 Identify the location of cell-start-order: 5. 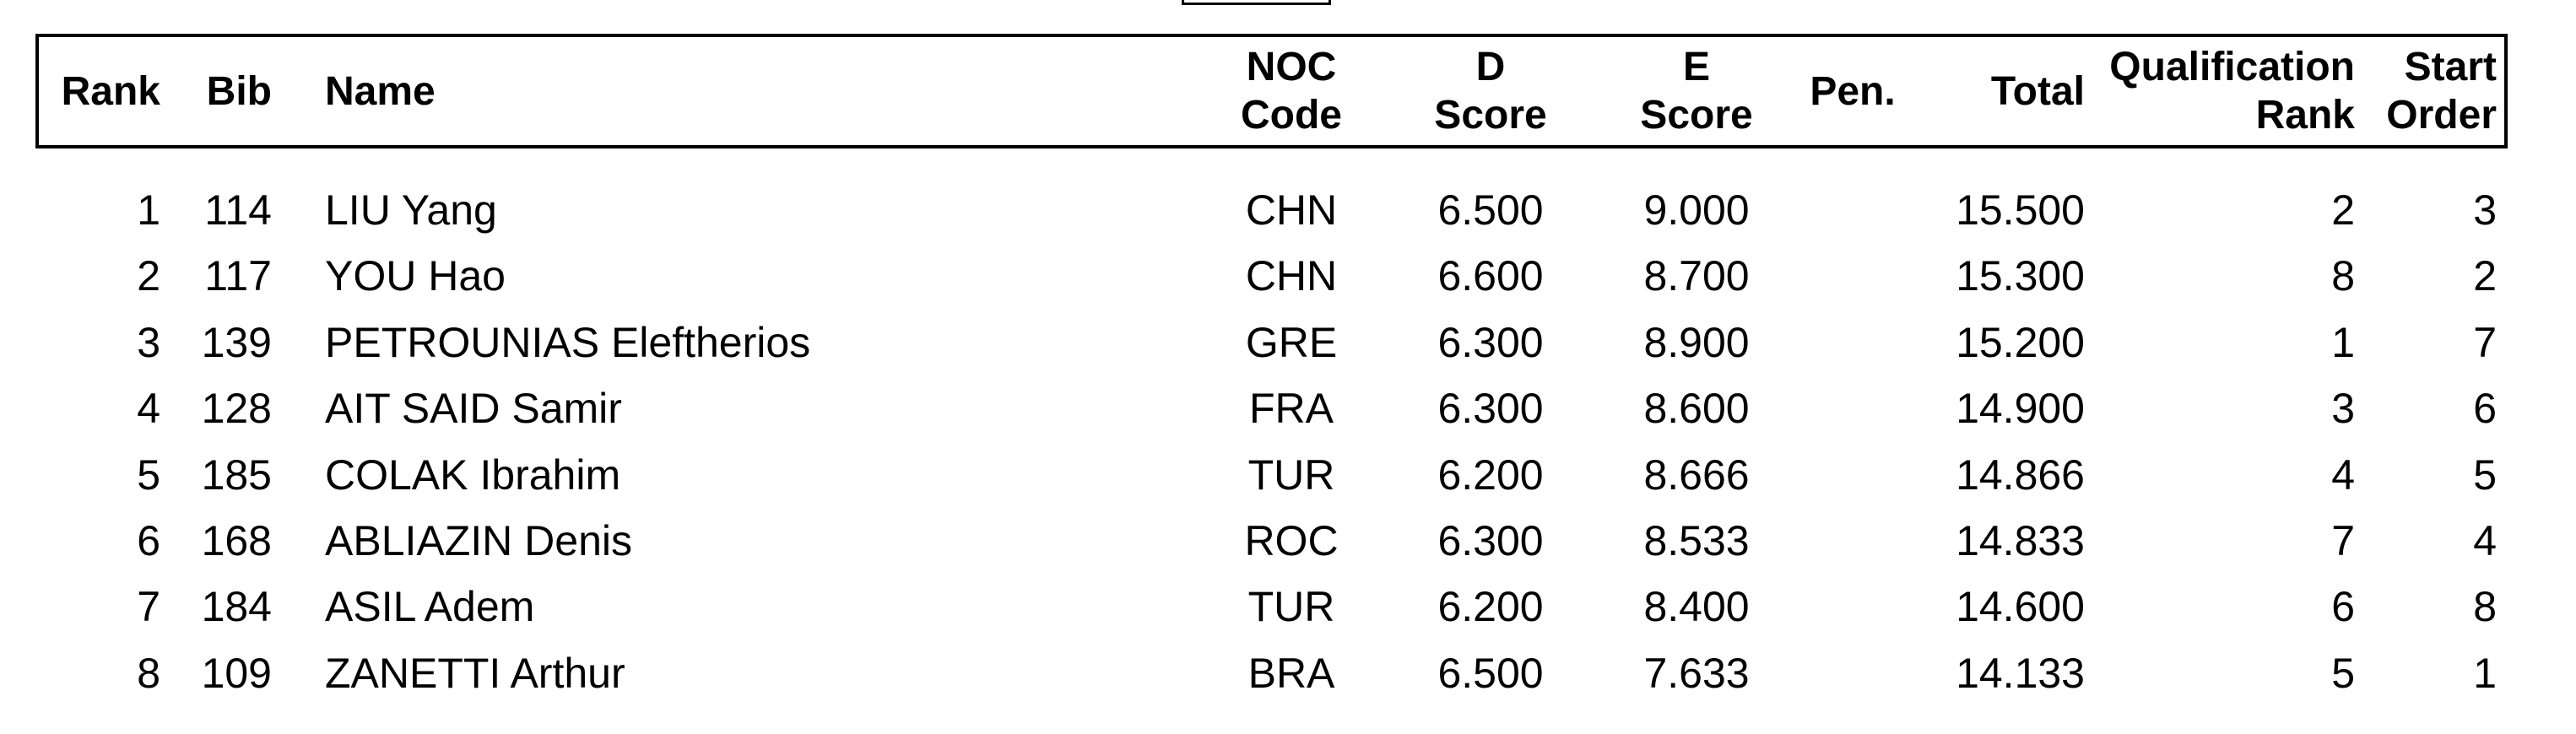
(2485, 475).